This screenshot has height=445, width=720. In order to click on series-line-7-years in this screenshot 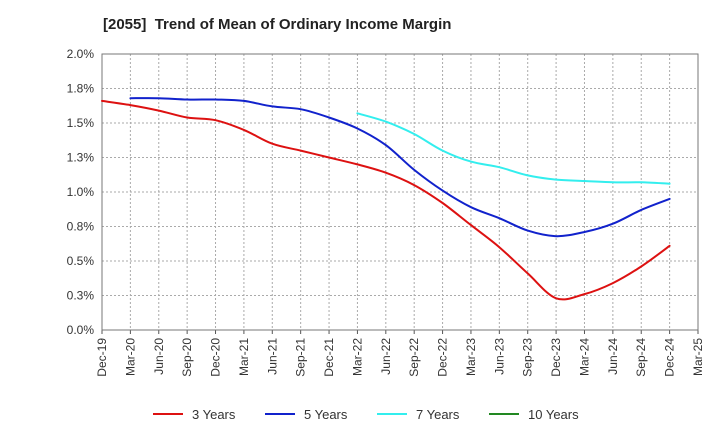, I will do `click(513, 148)`.